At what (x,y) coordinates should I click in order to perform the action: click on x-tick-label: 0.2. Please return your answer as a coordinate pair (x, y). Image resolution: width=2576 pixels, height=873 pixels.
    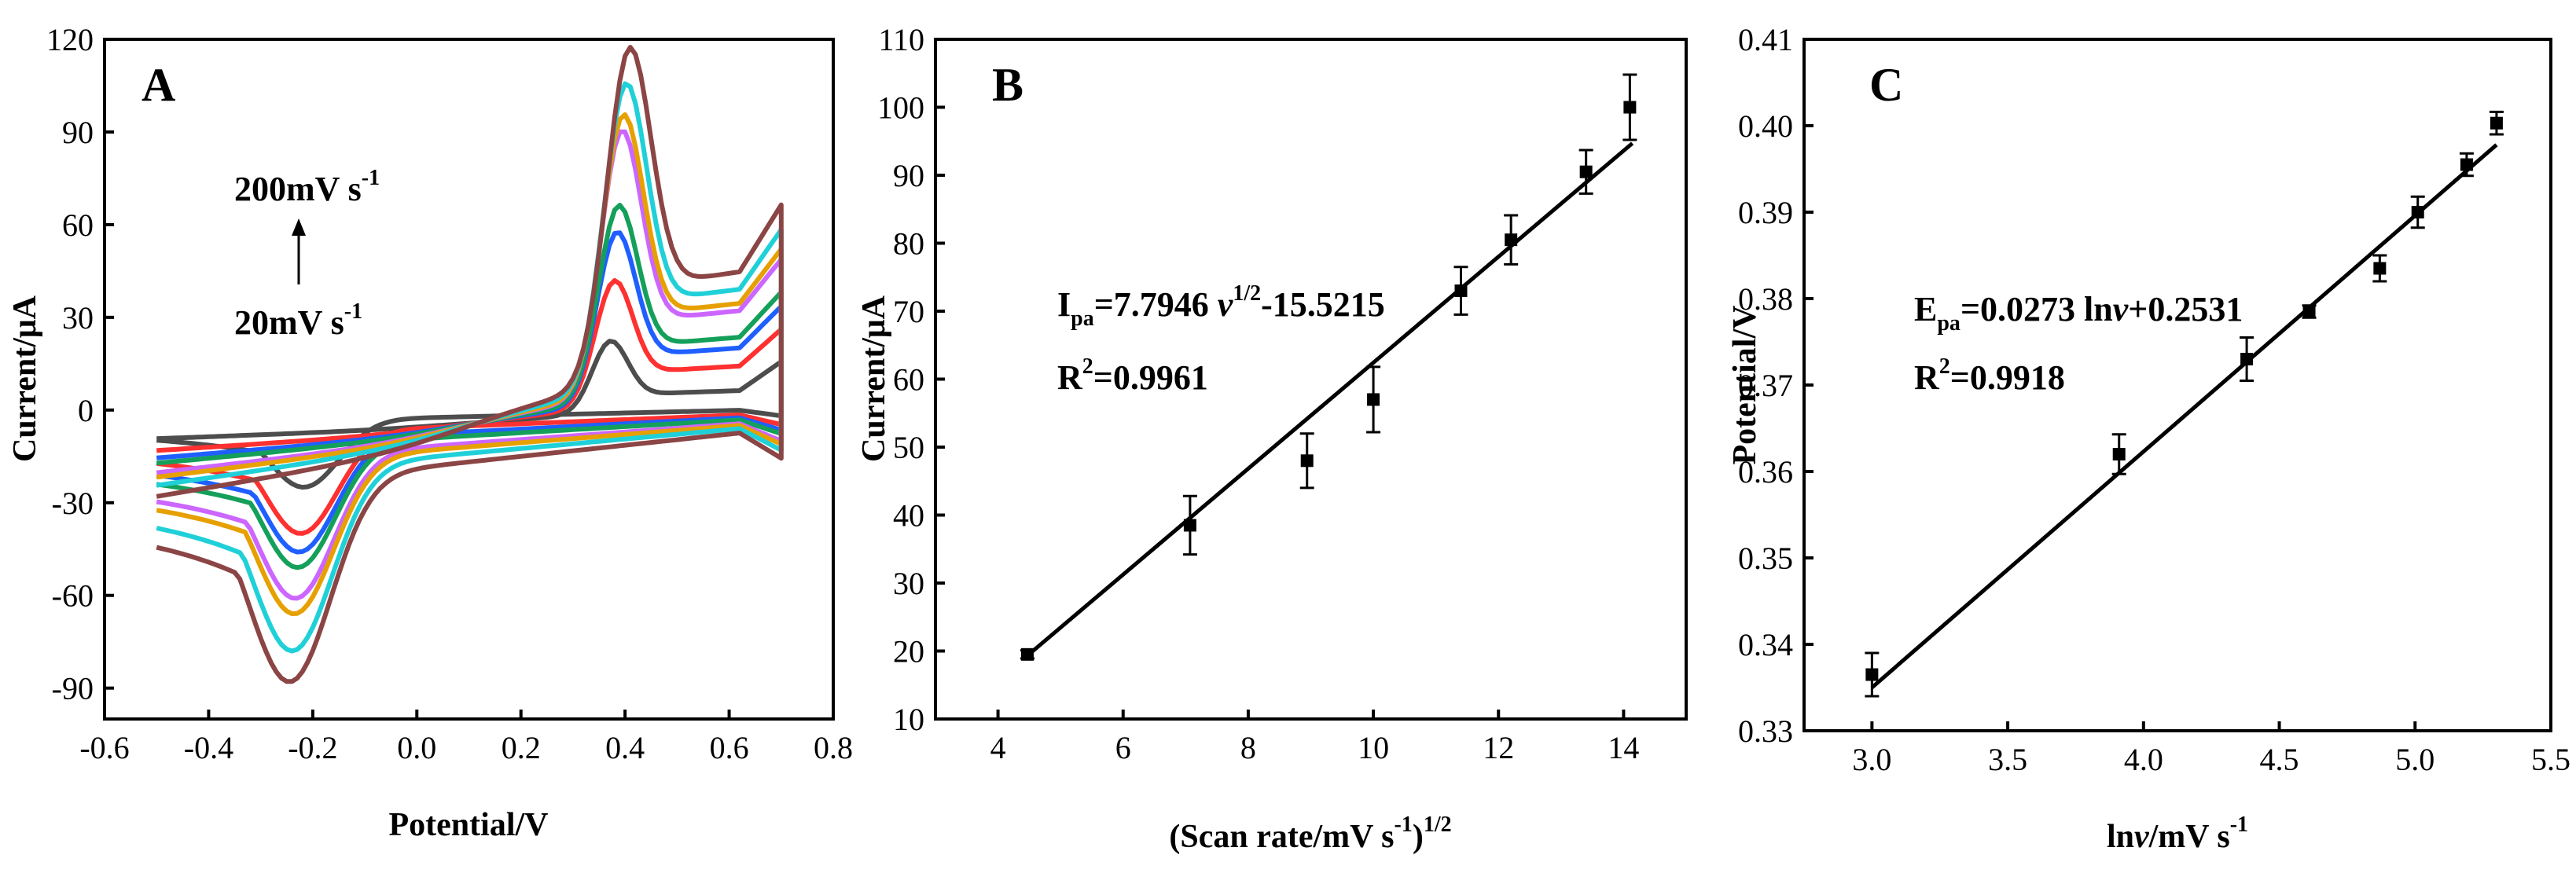
    Looking at the image, I should click on (521, 747).